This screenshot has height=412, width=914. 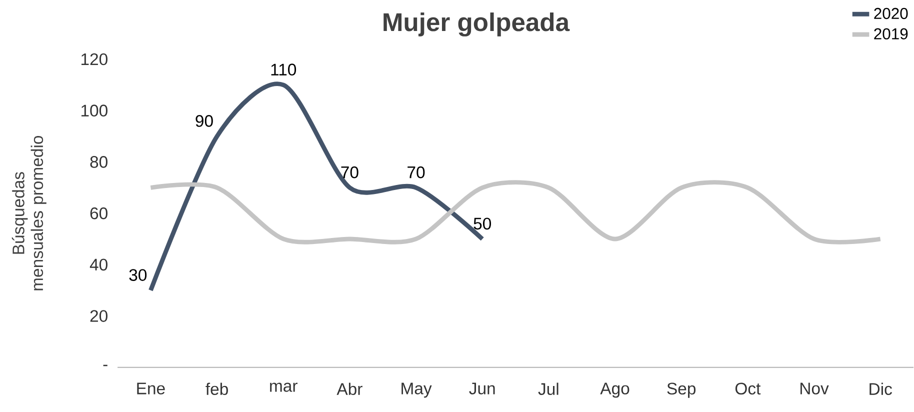 What do you see at coordinates (204, 121) in the screenshot?
I see `data-label: 90` at bounding box center [204, 121].